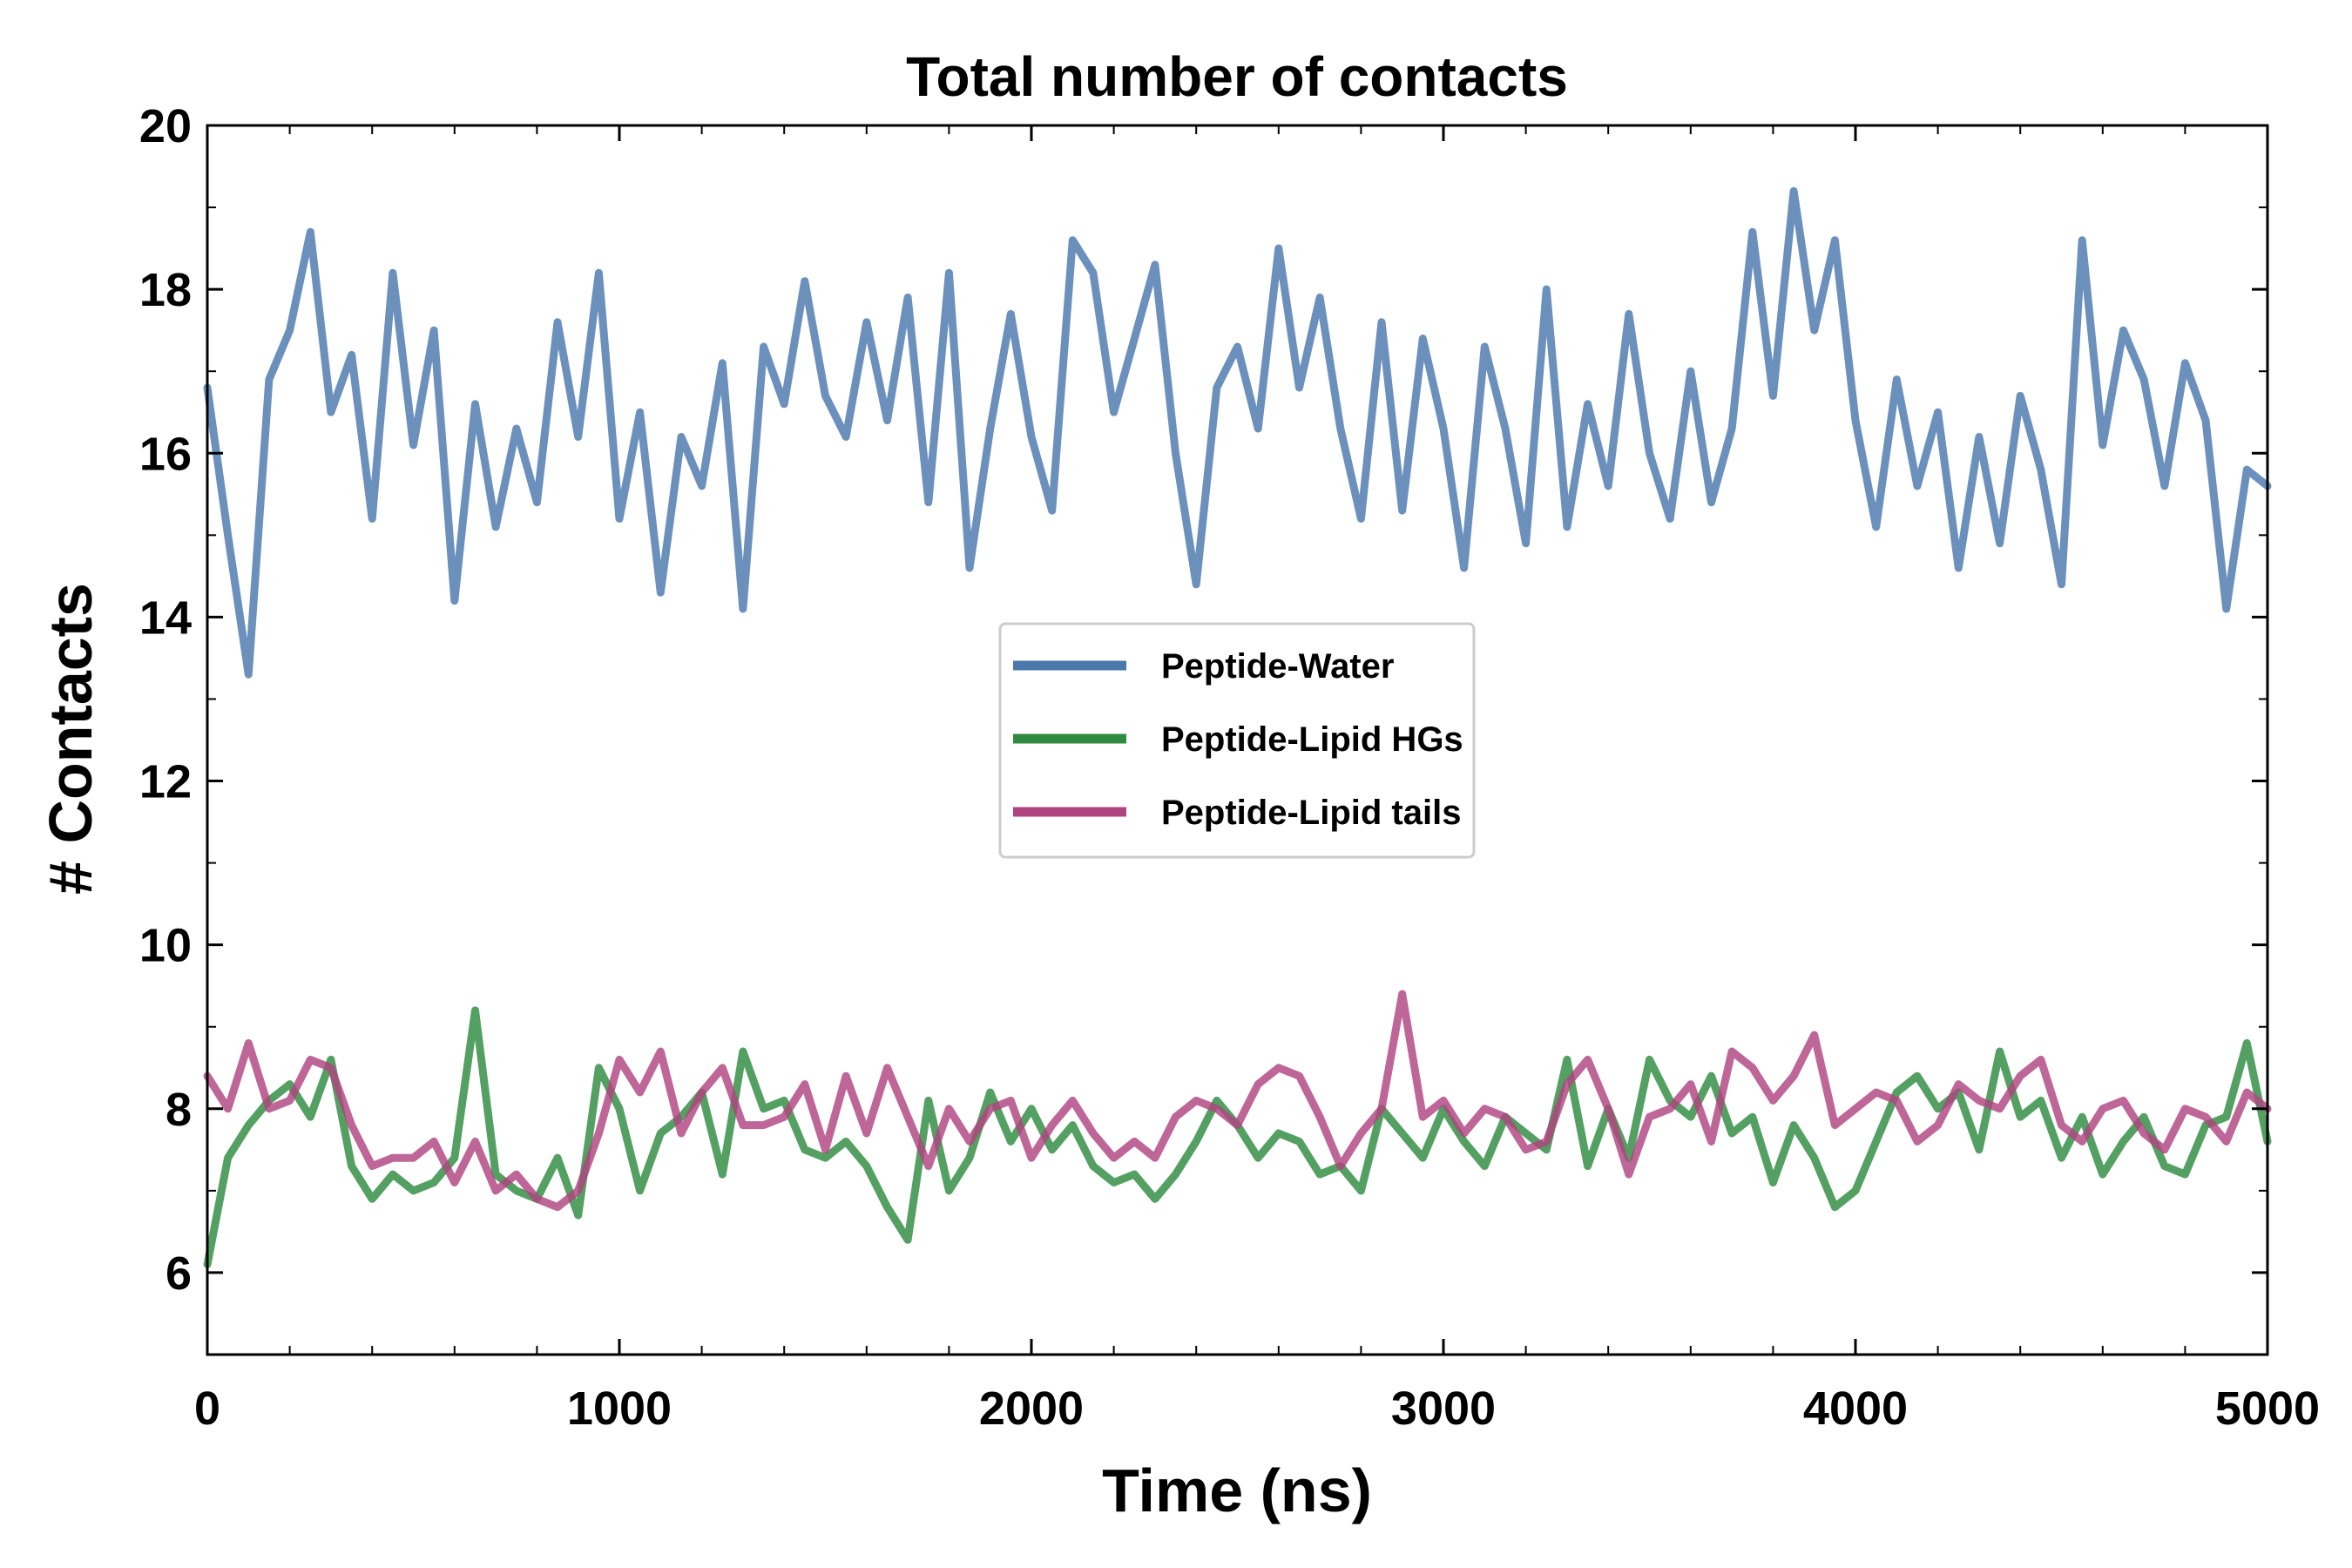 Image resolution: width=2352 pixels, height=1568 pixels. Describe the element at coordinates (166, 618) in the screenshot. I see `y-tick-label: 14` at that location.